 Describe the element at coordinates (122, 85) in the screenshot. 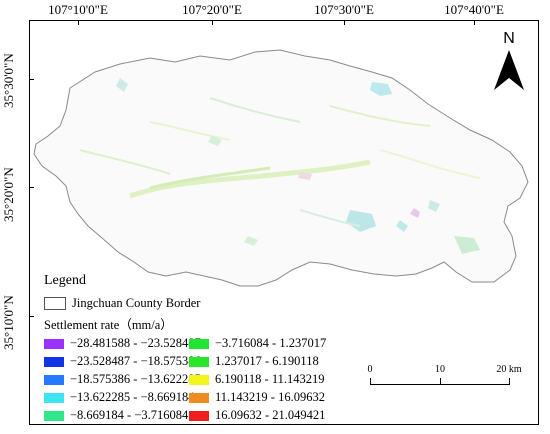

I see `patch-nw` at that location.